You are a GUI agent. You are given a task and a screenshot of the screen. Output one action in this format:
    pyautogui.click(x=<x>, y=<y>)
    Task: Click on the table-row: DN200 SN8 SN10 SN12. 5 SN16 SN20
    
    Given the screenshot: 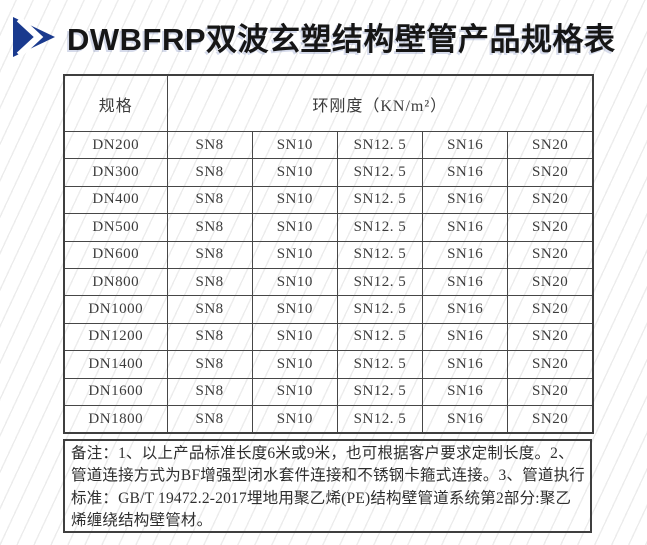 What is the action you would take?
    pyautogui.click(x=328, y=145)
    